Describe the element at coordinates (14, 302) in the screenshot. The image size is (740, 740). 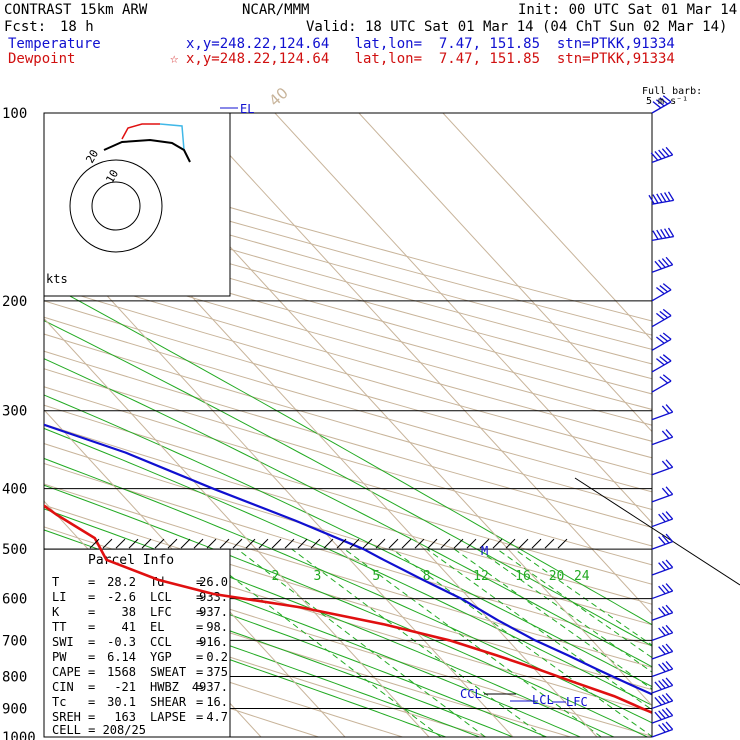
I see `pressure-tick-label: 200` at that location.